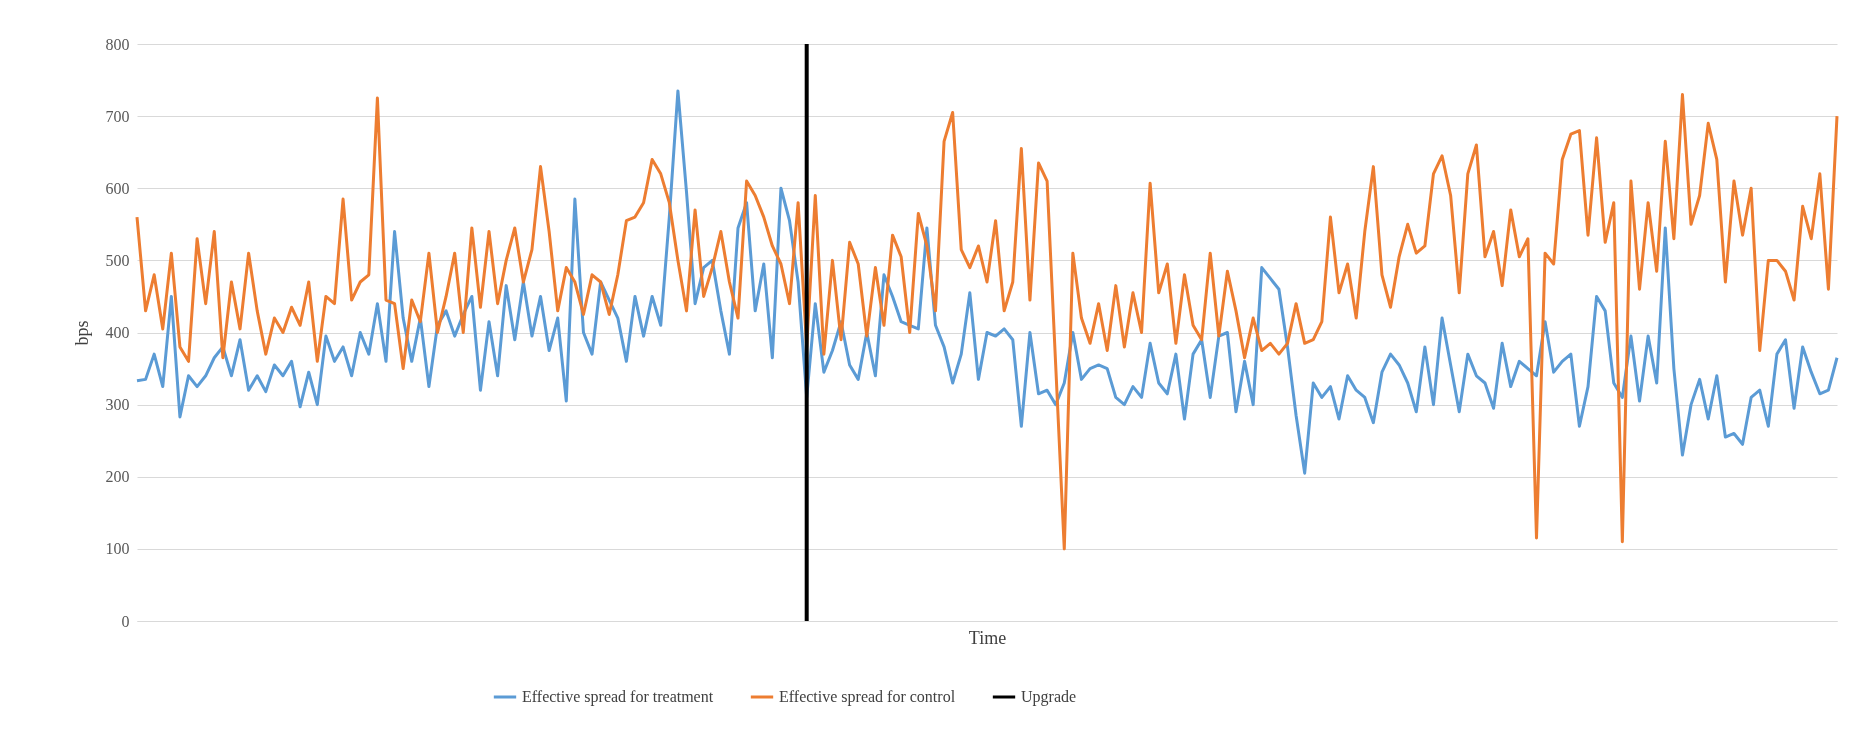 Image resolution: width=1865 pixels, height=734 pixels. I want to click on y-tick-label: 200, so click(117, 477).